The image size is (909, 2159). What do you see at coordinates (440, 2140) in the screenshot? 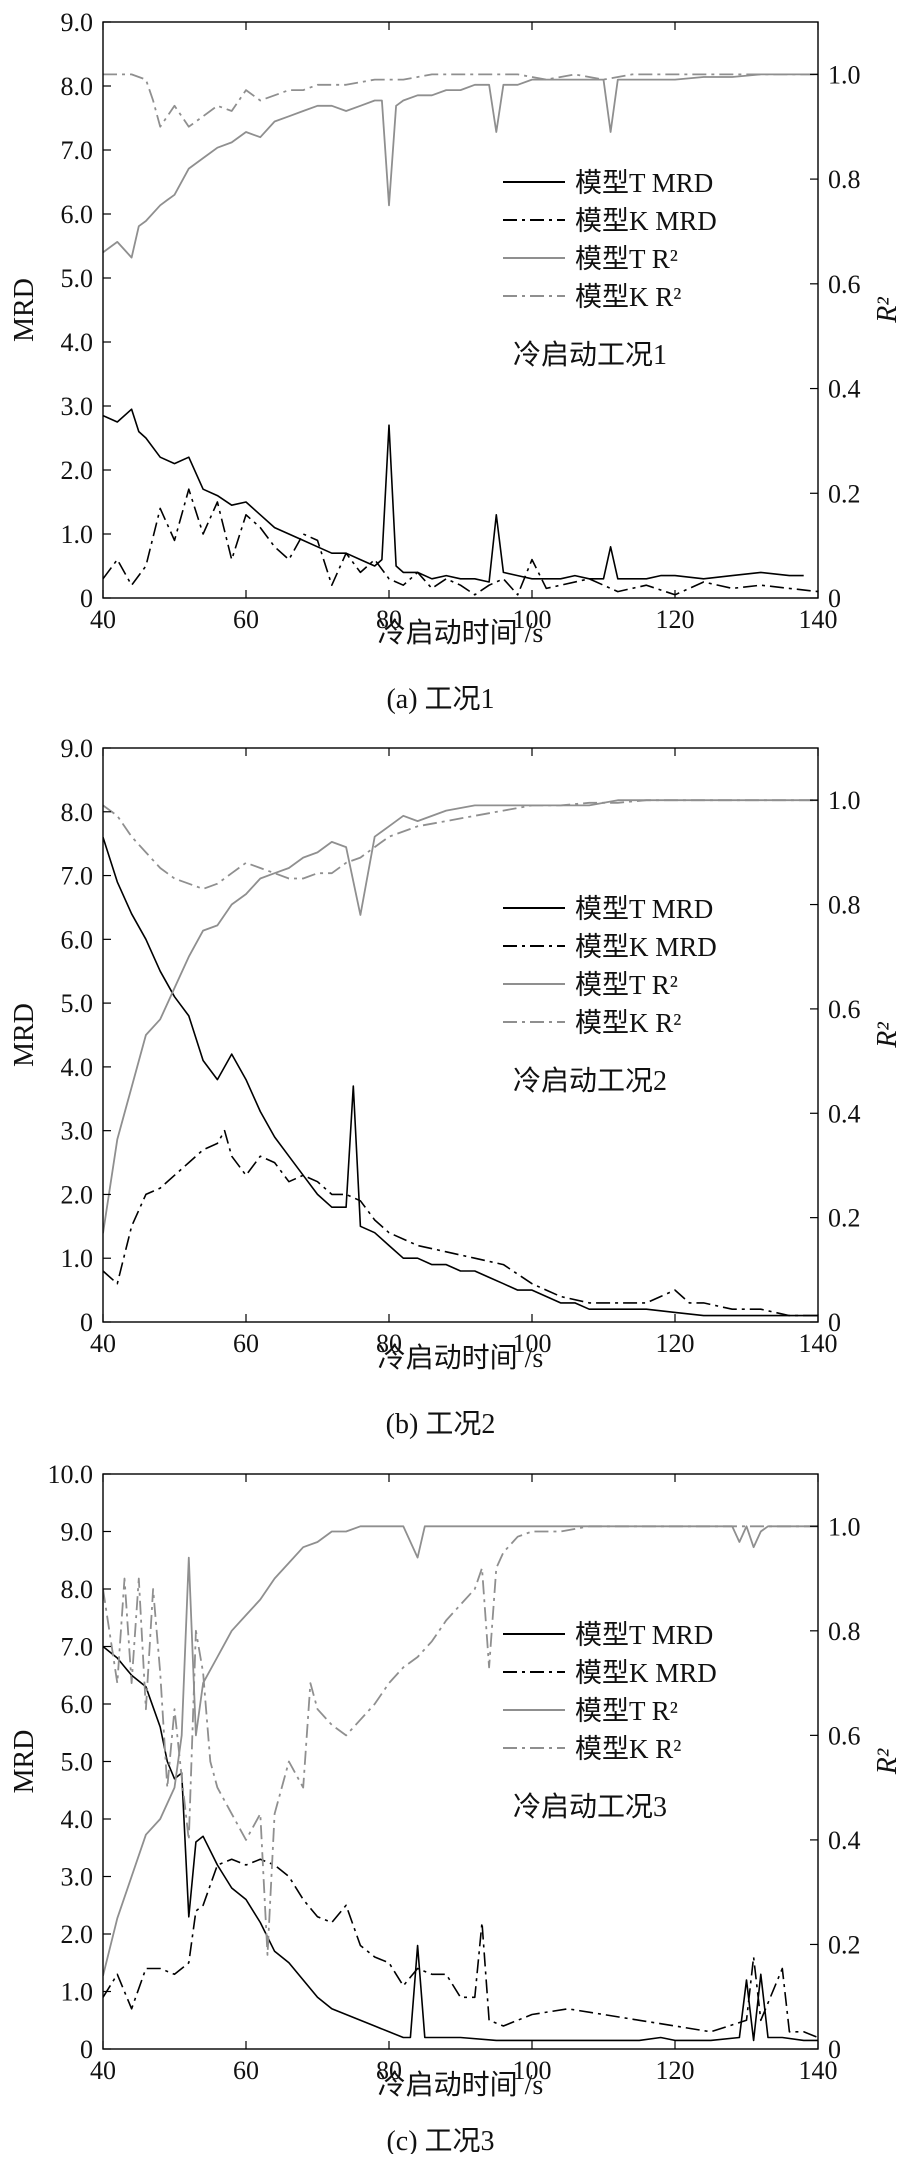
I see `figure-caption: (c) 工况3` at bounding box center [440, 2140].